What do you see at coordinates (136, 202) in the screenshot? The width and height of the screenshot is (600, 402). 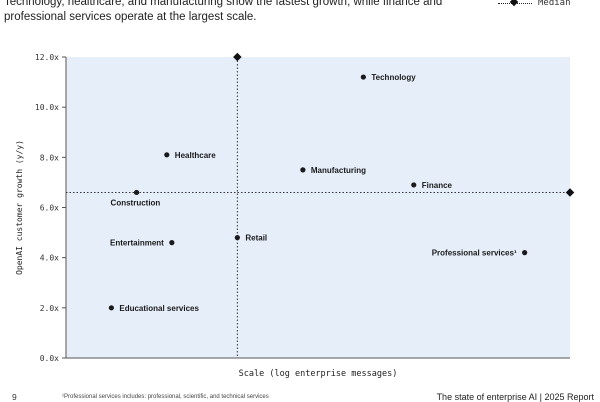 I see `data-point-label: Construction` at bounding box center [136, 202].